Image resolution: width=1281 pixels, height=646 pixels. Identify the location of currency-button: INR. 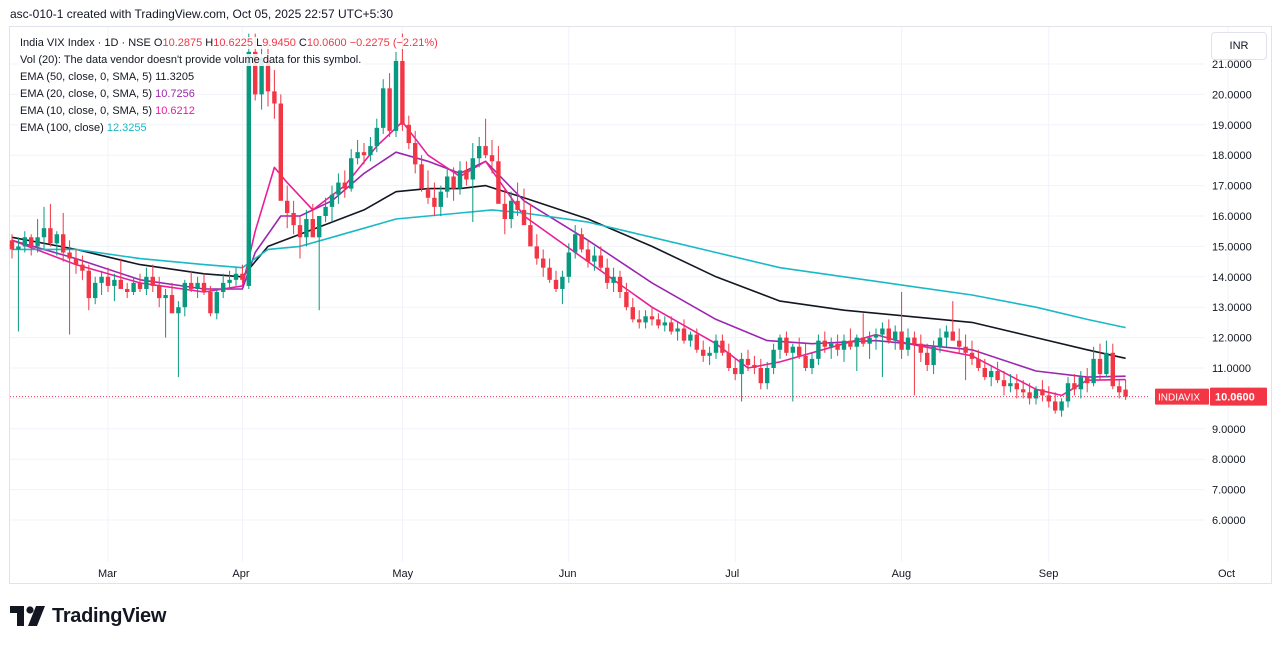
(1239, 46).